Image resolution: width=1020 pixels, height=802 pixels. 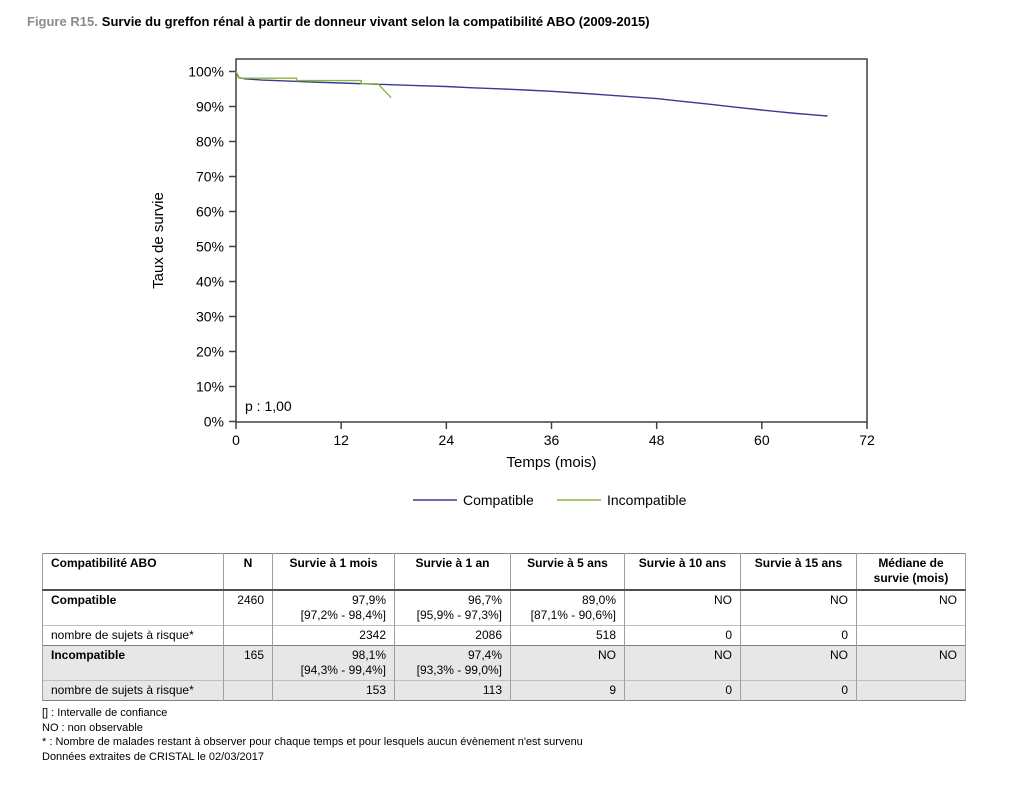 What do you see at coordinates (452, 635) in the screenshot?
I see `cell-survie-1-an: 2086` at bounding box center [452, 635].